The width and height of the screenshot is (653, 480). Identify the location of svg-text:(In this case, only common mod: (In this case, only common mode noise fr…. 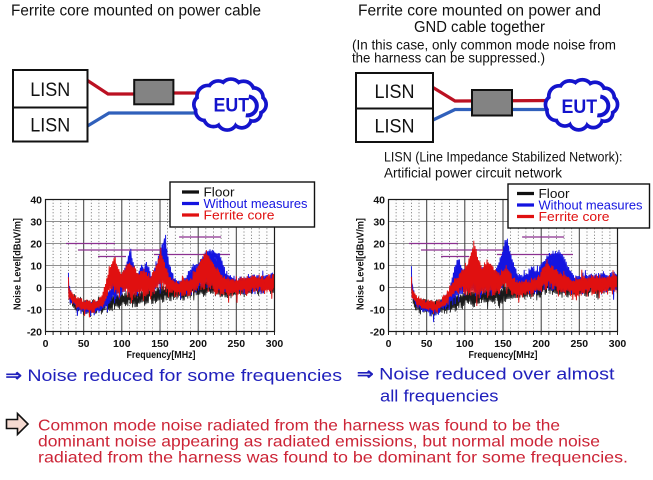
(484, 44).